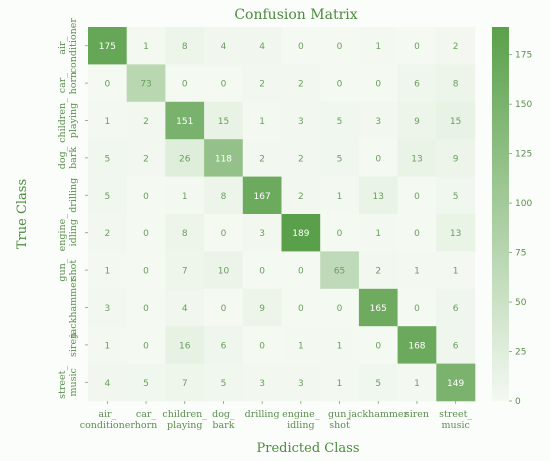  I want to click on x-tick-label: car_ horn, so click(146, 420).